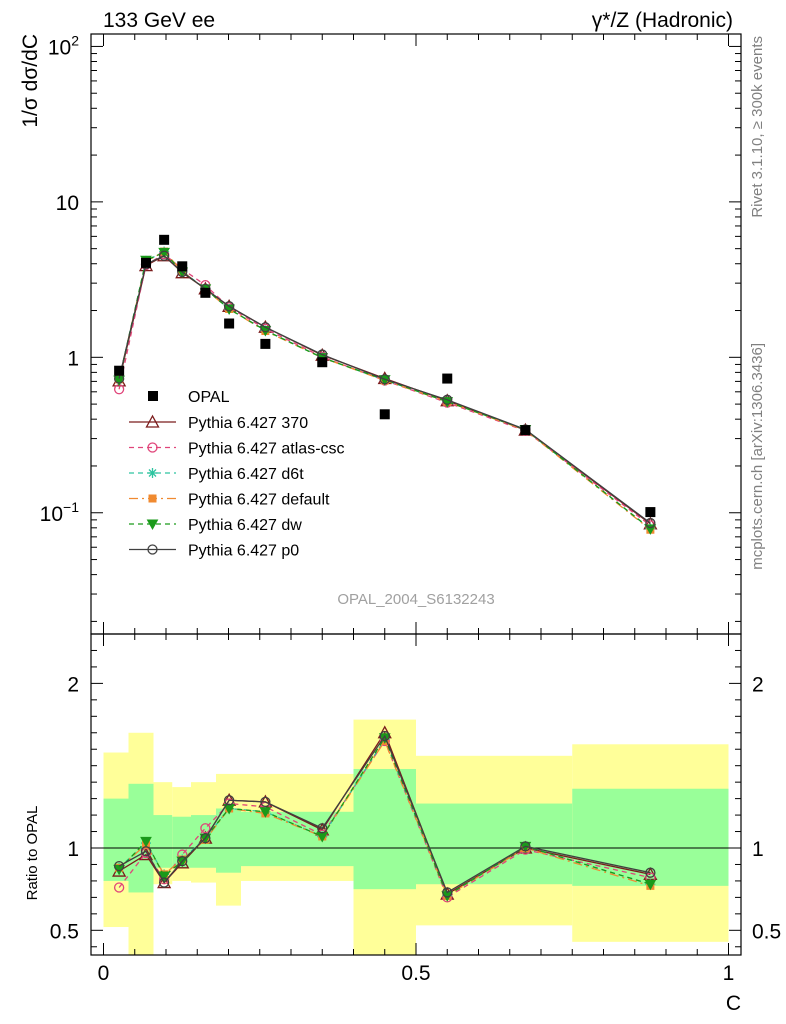  I want to click on legend-label-opal: OPAL, so click(209, 397).